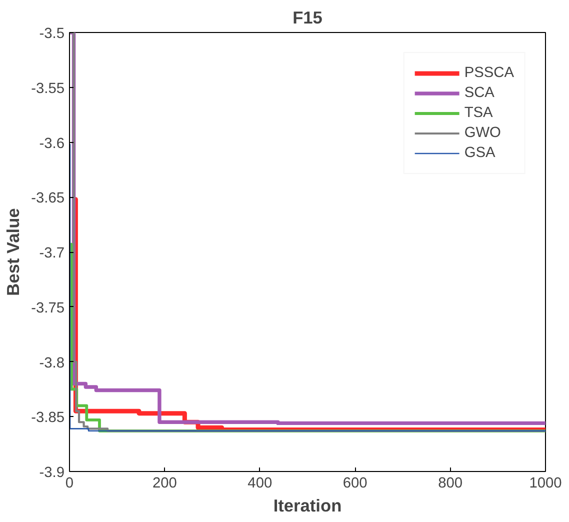  Describe the element at coordinates (47, 418) in the screenshot. I see `y-tick-label: -3.85` at that location.